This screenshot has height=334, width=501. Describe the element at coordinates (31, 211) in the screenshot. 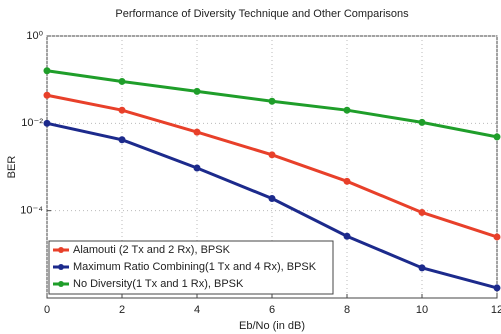

I see `y-tick-label: 10⁻⁴` at that location.